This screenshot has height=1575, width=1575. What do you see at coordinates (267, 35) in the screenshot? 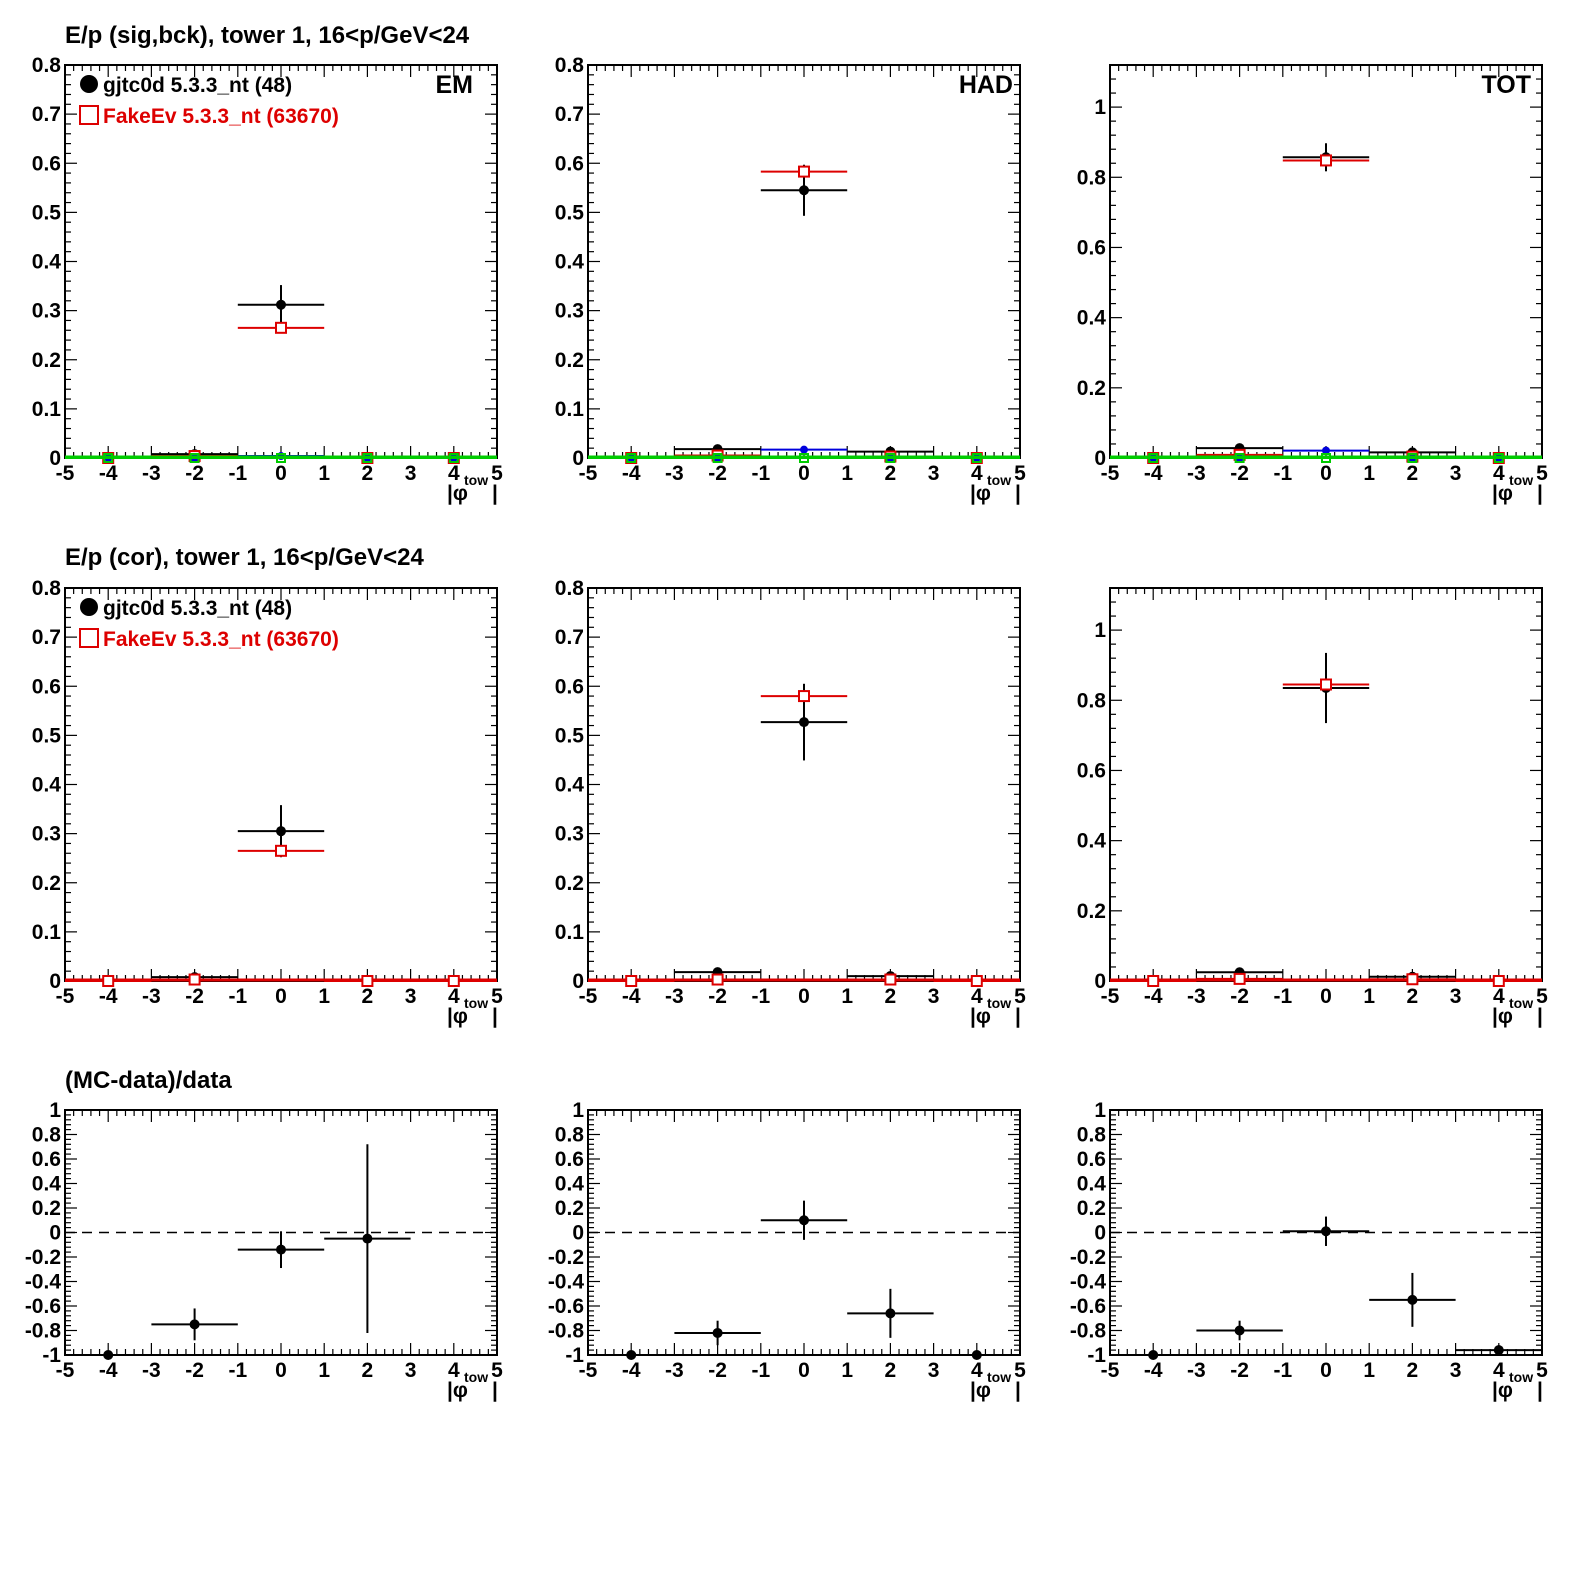
I see `row-title-sig-bck: E/p (sig,bck), tower 1, 16<p/GeV<24` at bounding box center [267, 35].